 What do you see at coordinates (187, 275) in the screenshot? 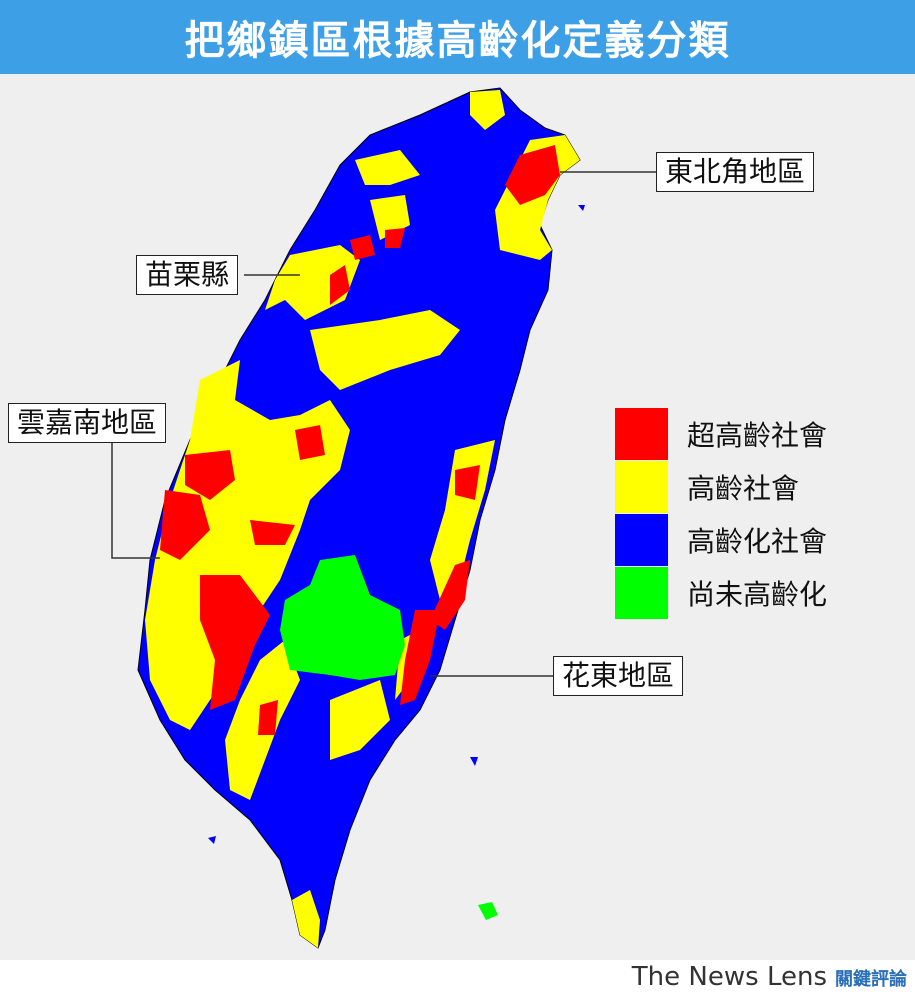
I see `callout-miaoli: 苗栗縣` at bounding box center [187, 275].